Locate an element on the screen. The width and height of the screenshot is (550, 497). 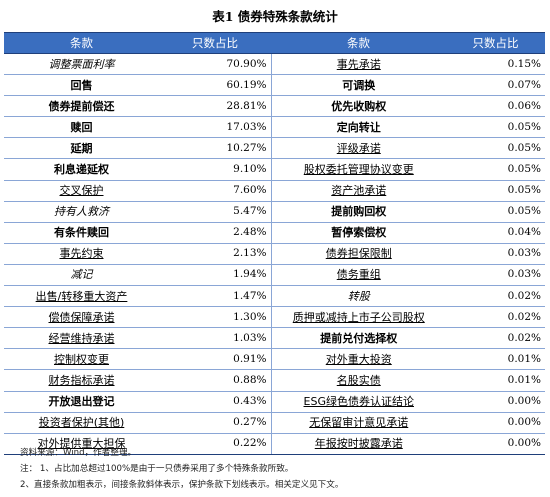
clause-share-right: 0.06% is located at coordinates (495, 106).